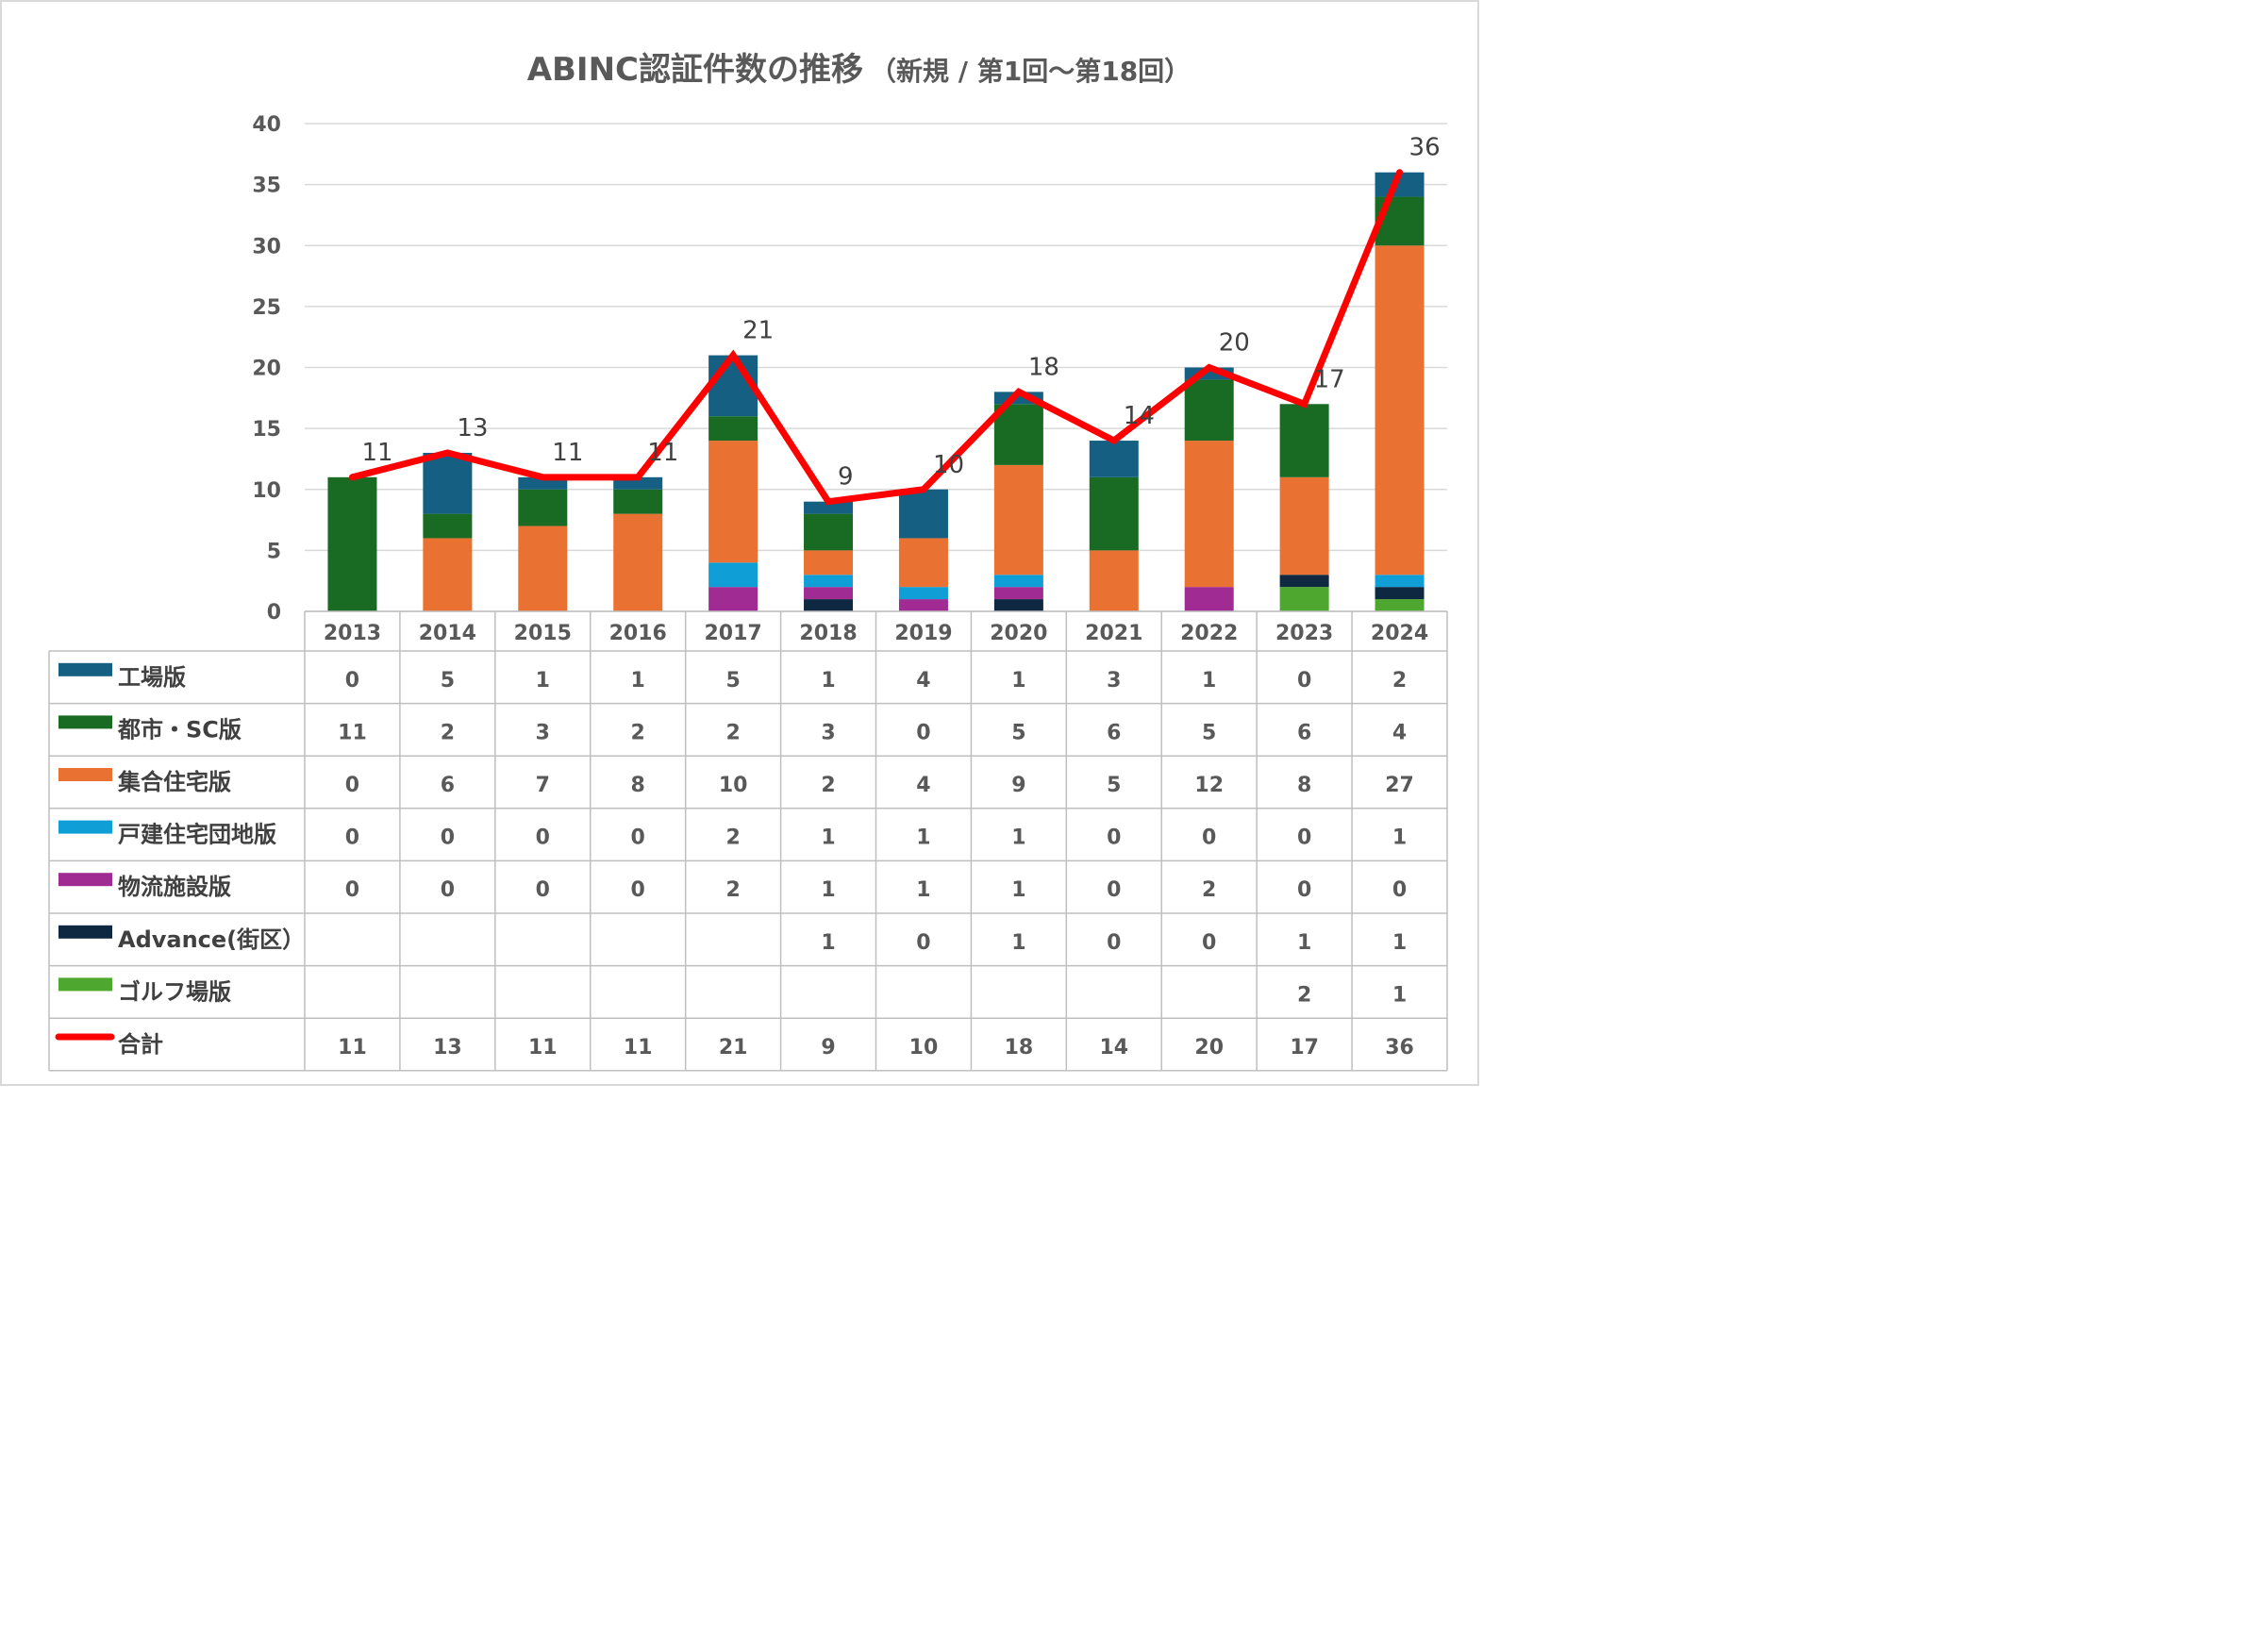 The height and width of the screenshot is (1652, 2250). I want to click on table-cell: 21, so click(733, 1048).